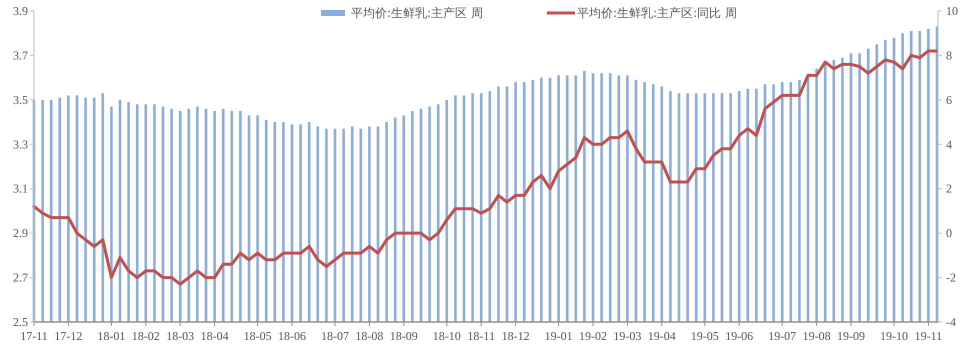 This screenshot has width=963, height=349. I want to click on x-tick-label: 18-10, so click(446, 336).